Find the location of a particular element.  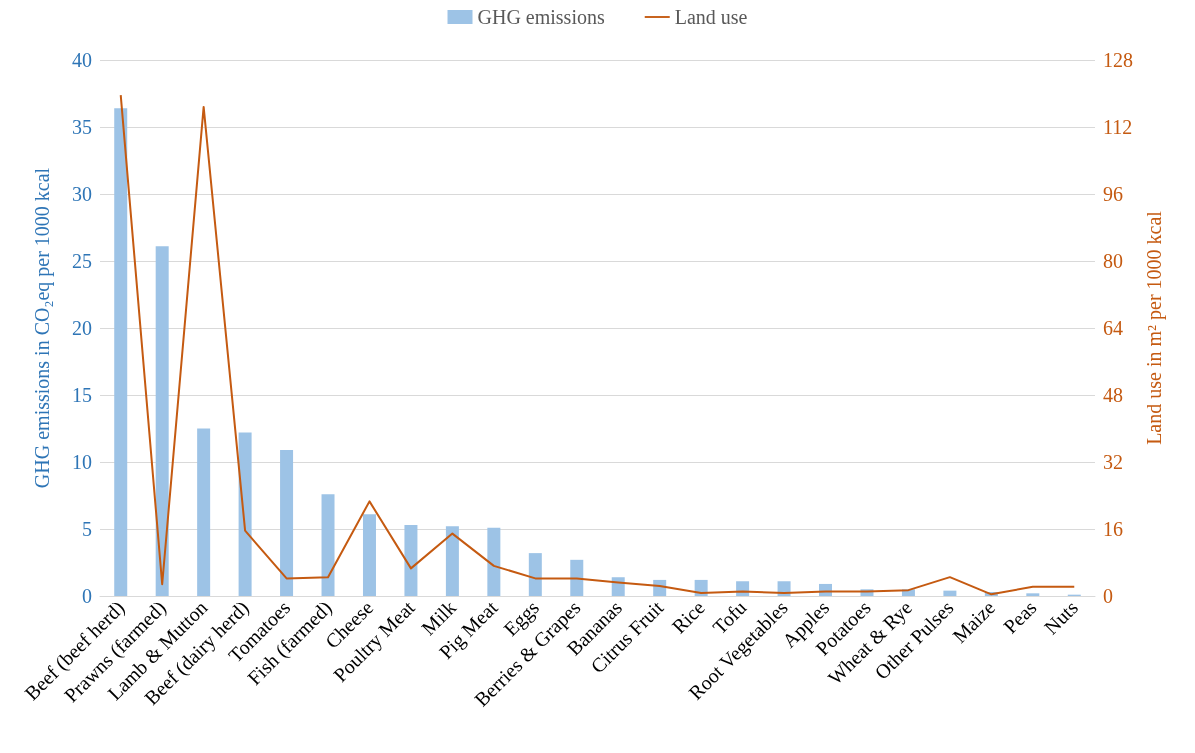

y-tick-label: 40 is located at coordinates (82, 60).